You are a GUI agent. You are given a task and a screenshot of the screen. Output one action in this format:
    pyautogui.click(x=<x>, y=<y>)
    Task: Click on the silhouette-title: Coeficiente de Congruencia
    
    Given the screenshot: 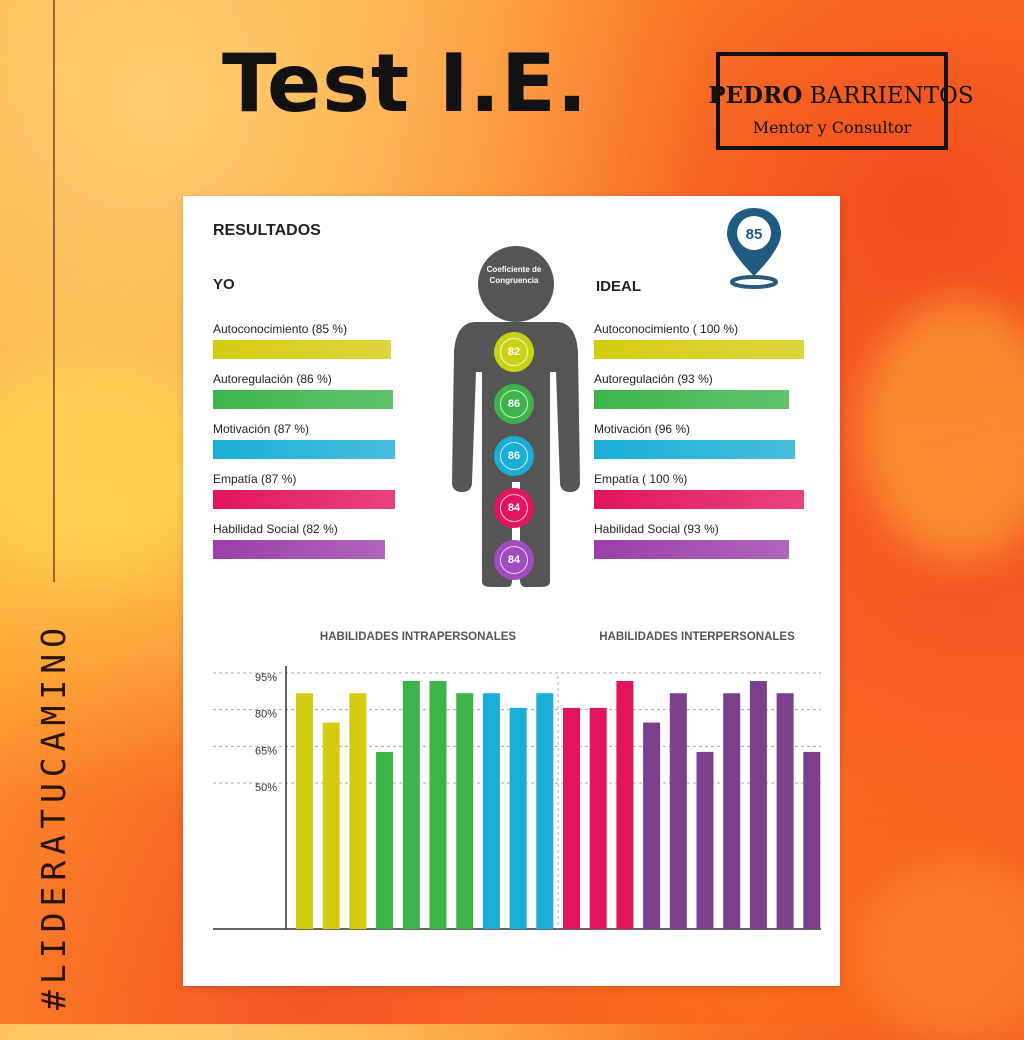 What is the action you would take?
    pyautogui.click(x=514, y=275)
    